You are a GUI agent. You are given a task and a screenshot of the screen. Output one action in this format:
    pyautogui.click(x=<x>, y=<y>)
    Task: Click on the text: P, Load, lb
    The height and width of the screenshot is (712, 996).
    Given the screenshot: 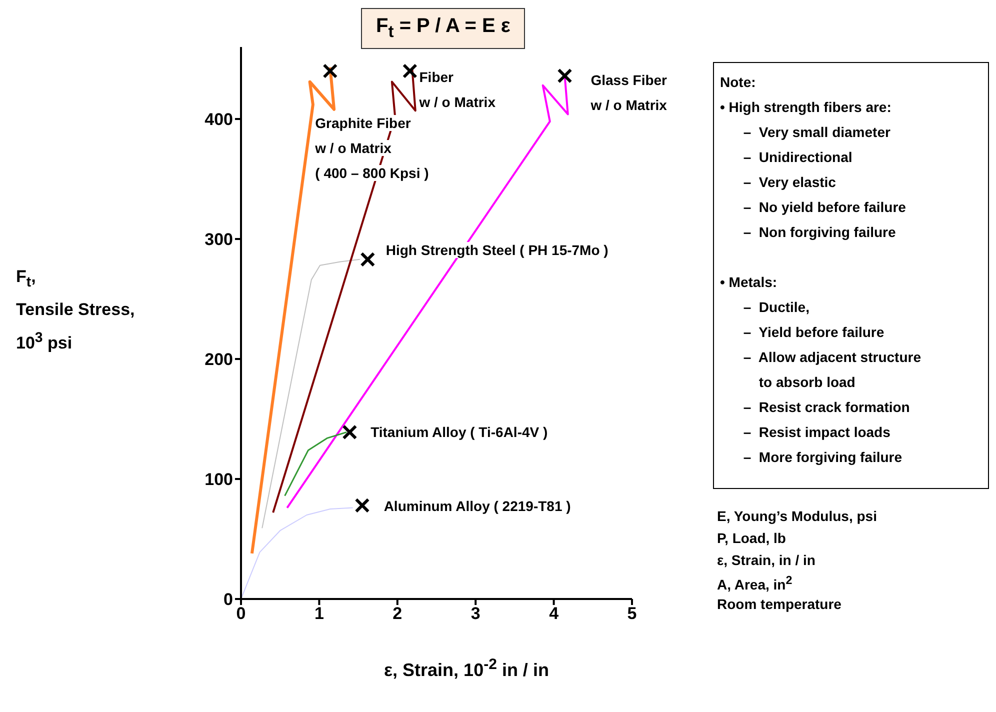 What is the action you would take?
    pyautogui.click(x=751, y=538)
    